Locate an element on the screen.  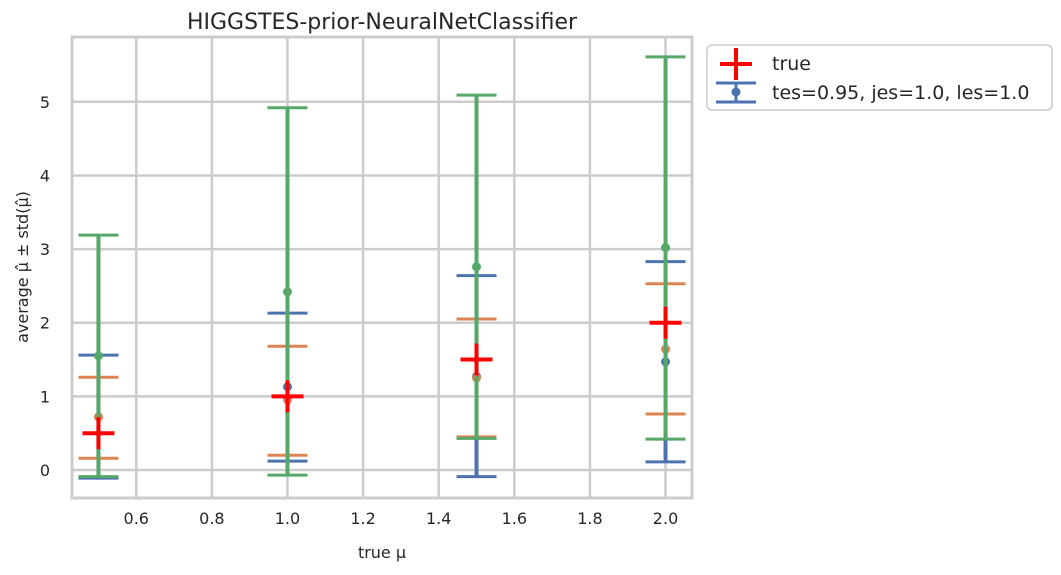
legend: true tes=0.95, jes=1.0, les=1.0 is located at coordinates (879, 77).